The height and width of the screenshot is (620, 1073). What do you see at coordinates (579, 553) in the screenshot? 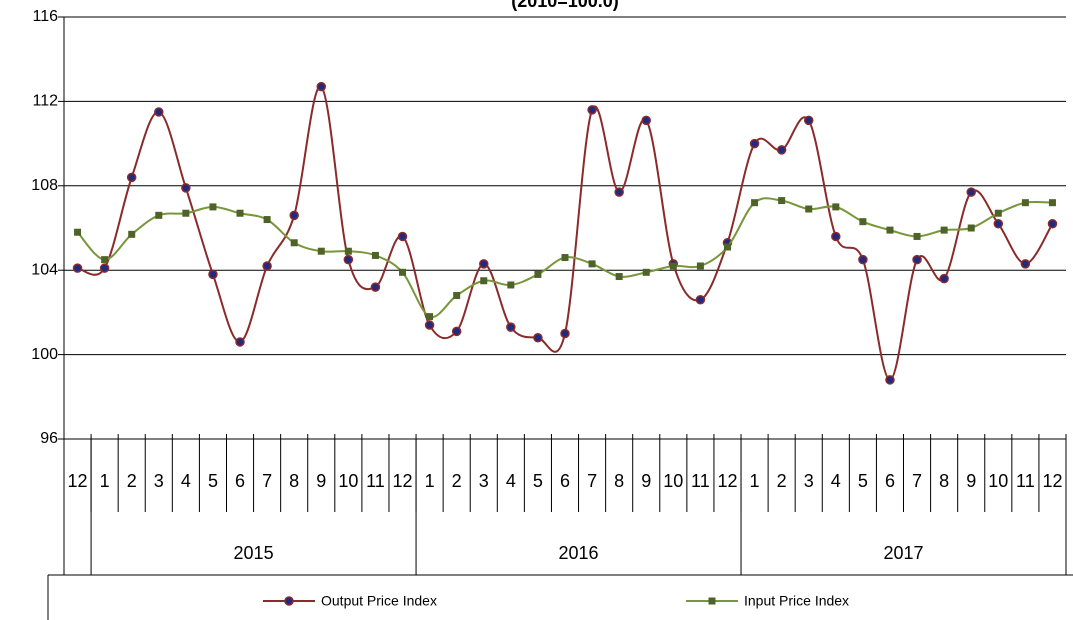
I see `group-label: 2016` at bounding box center [579, 553].